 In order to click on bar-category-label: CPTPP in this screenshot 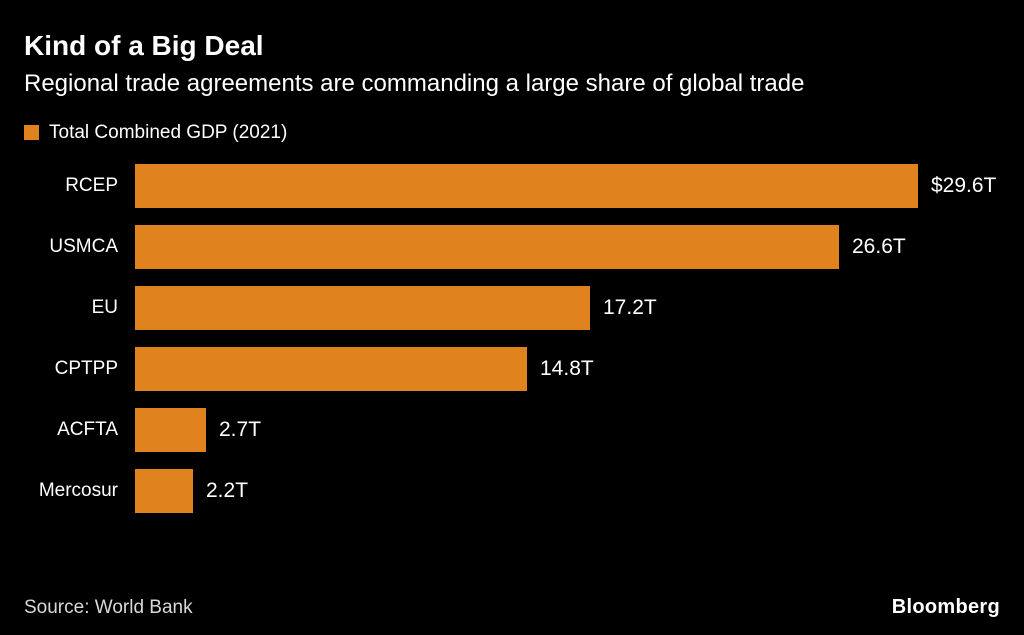, I will do `click(86, 368)`.